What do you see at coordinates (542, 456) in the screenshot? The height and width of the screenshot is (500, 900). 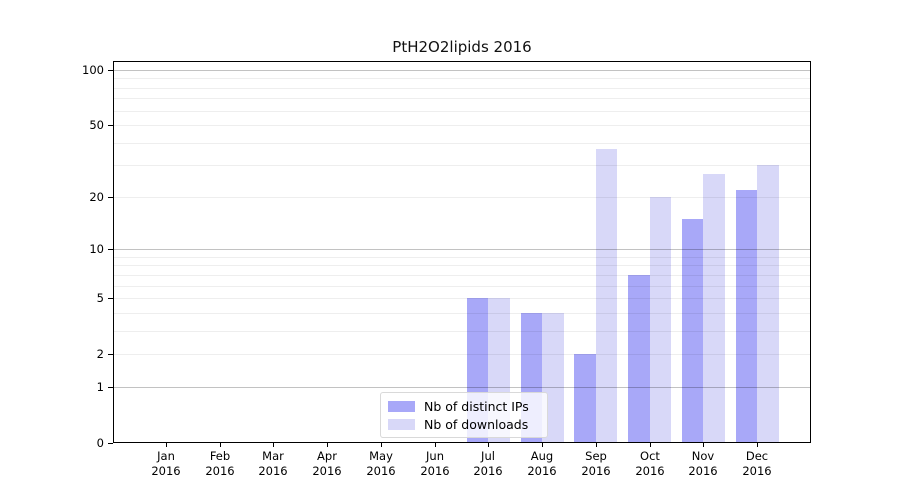 I see `x-tick-month: Aug` at bounding box center [542, 456].